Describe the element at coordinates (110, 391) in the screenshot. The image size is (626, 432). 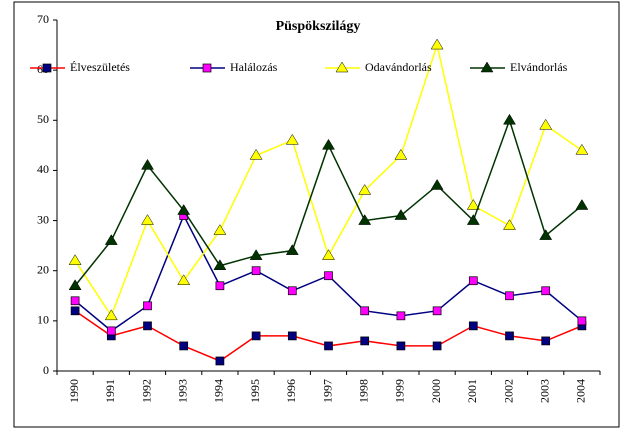
I see `x-tick-label: 1991` at that location.